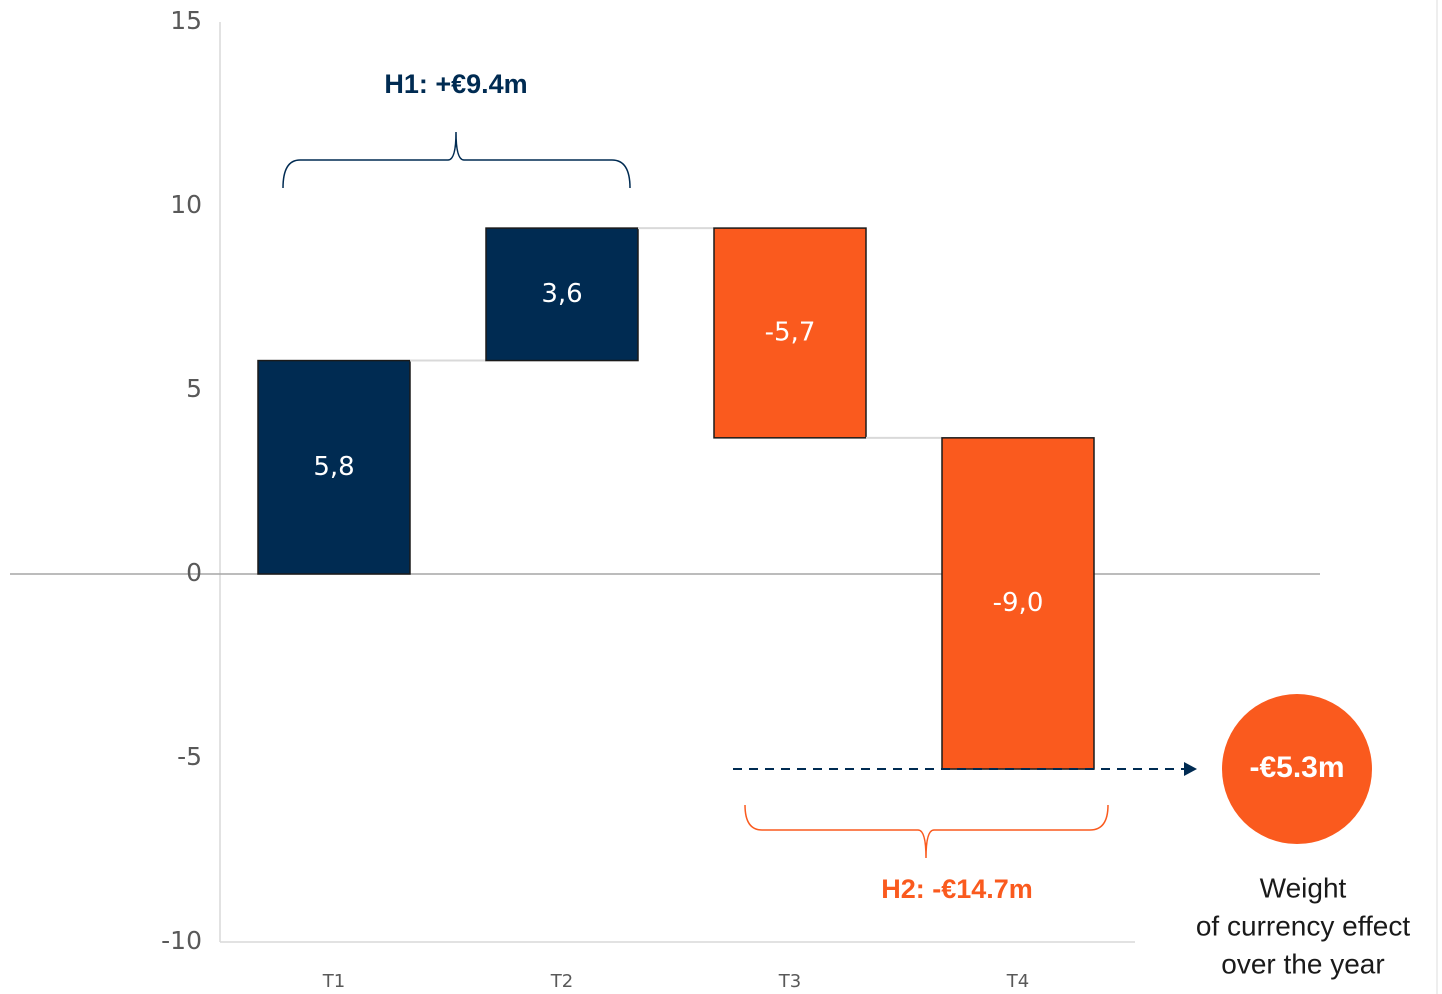  What do you see at coordinates (456, 160) in the screenshot?
I see `bracket-h1` at bounding box center [456, 160].